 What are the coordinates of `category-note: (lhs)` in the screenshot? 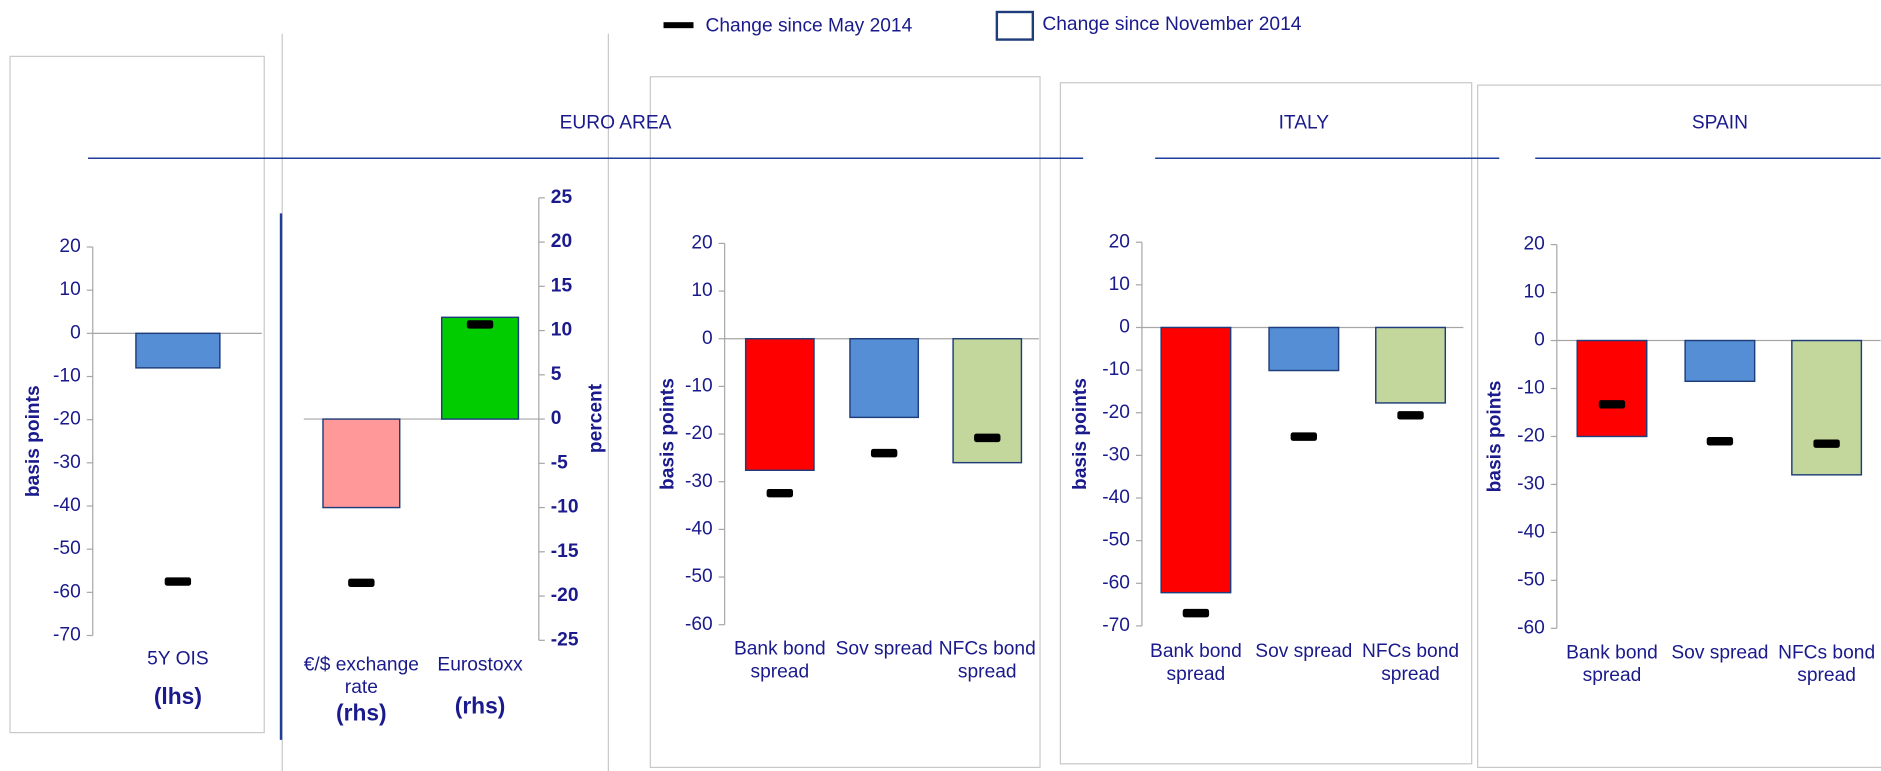 It's located at (177, 697).